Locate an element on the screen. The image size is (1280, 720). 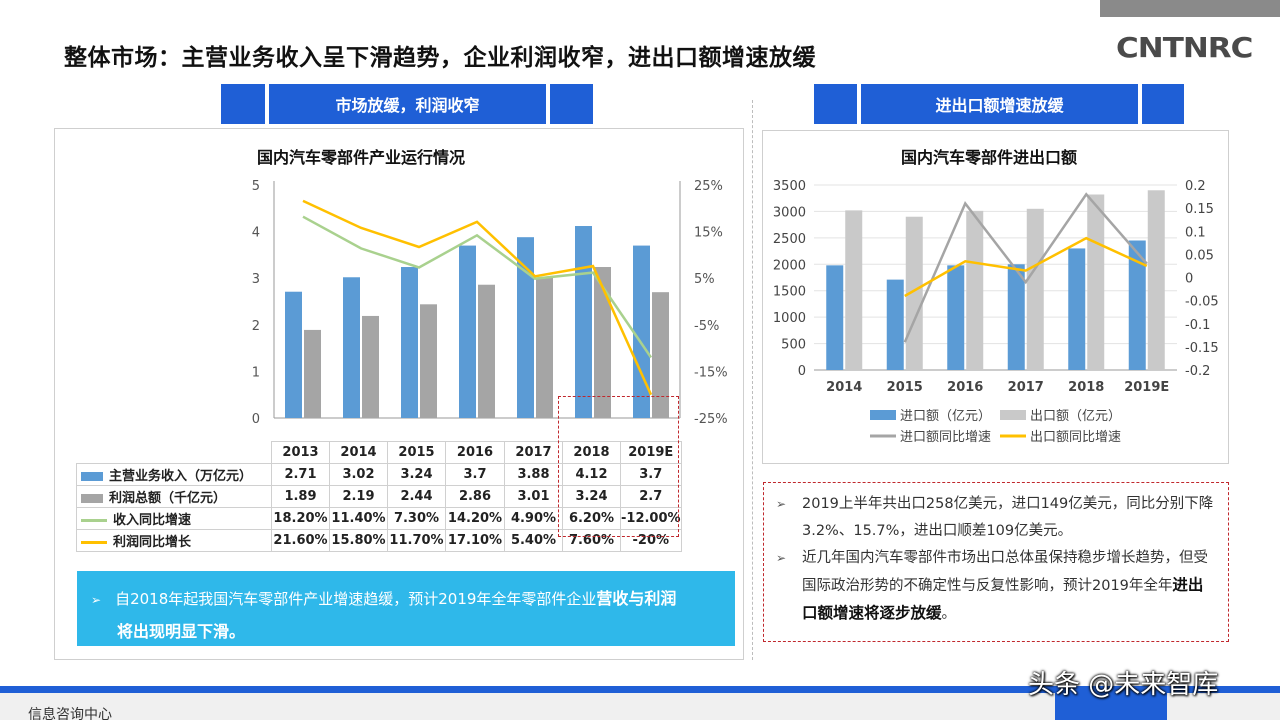
revenue-growth-line is located at coordinates (477, 287).